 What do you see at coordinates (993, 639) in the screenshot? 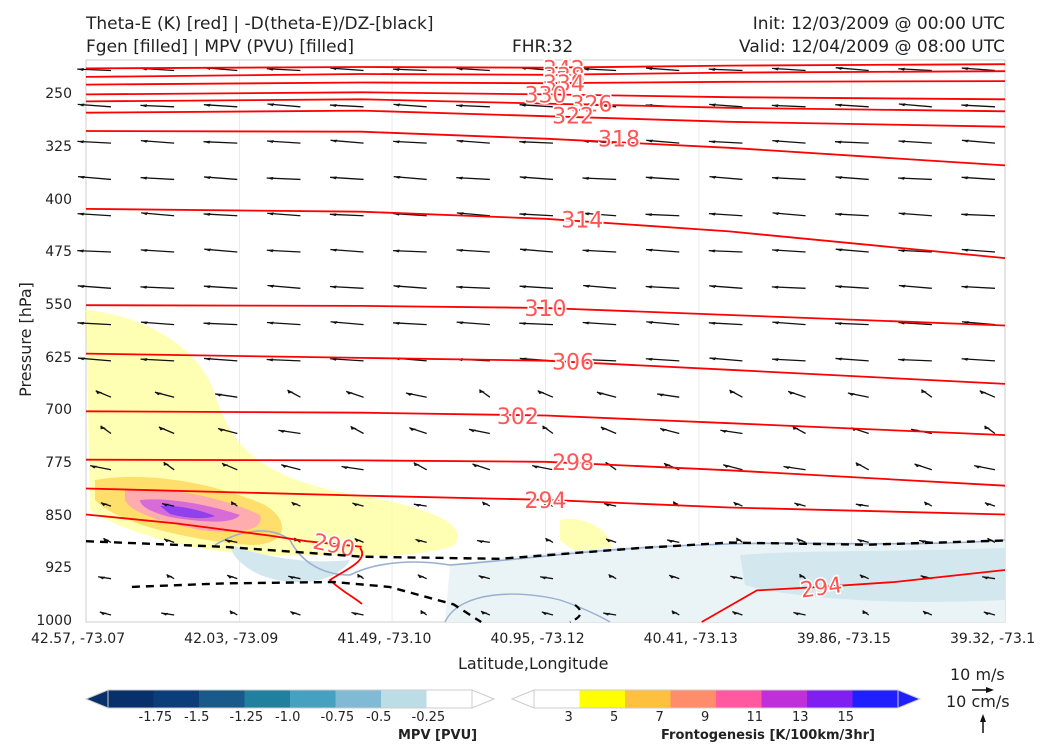
I see `x-tick-label: 39.32, -73.1` at bounding box center [993, 639].